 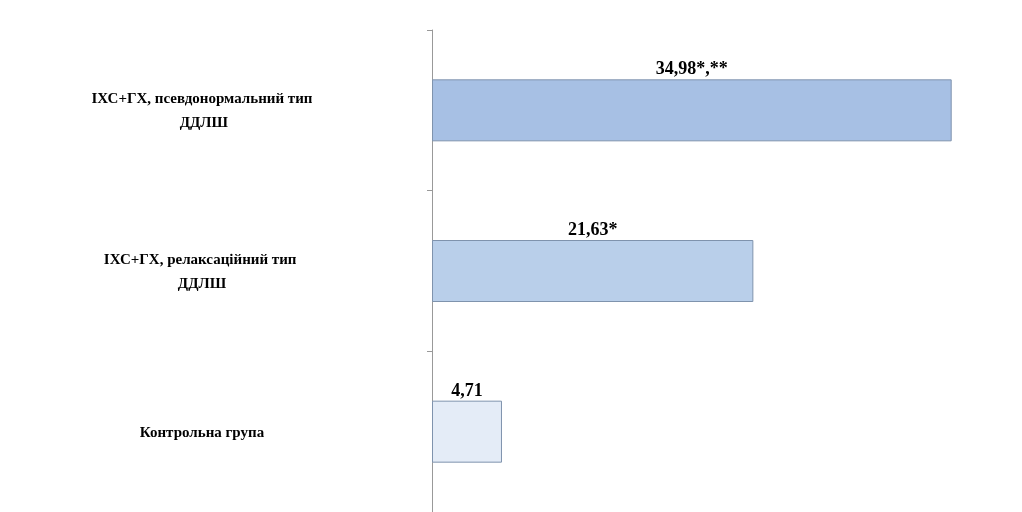 What do you see at coordinates (202, 431) in the screenshot?
I see `y-tick-label: Контрольна група` at bounding box center [202, 431].